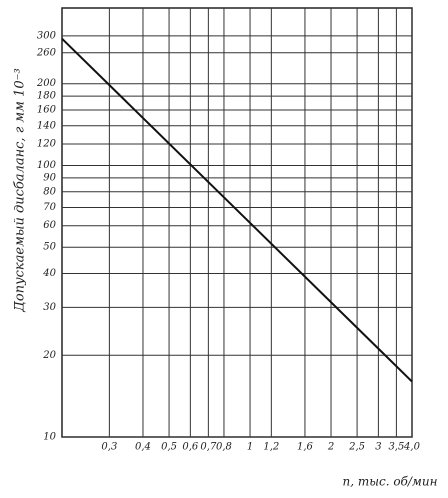 The width and height of the screenshot is (448, 498). I want to click on x-tick-label: 4,0, so click(412, 447).